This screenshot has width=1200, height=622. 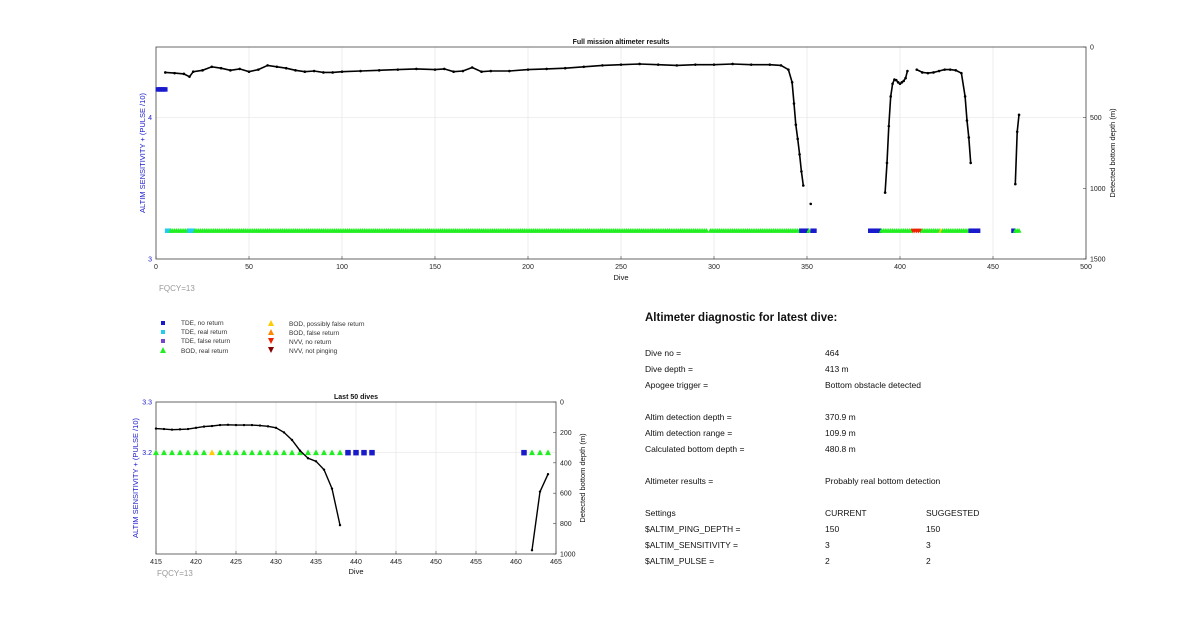 I want to click on diag-row-pulse: $ALTIM_PULSE = 2 2, so click(x=905, y=562).